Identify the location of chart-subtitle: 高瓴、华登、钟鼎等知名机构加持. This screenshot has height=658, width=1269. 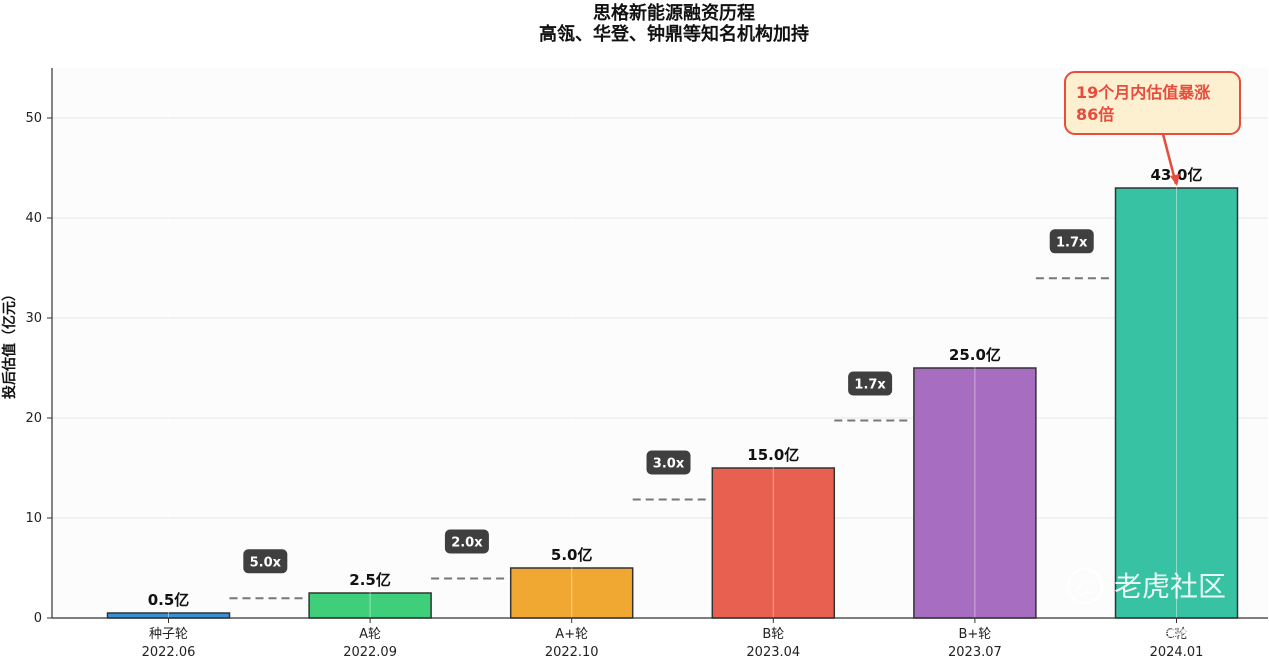
(674, 34).